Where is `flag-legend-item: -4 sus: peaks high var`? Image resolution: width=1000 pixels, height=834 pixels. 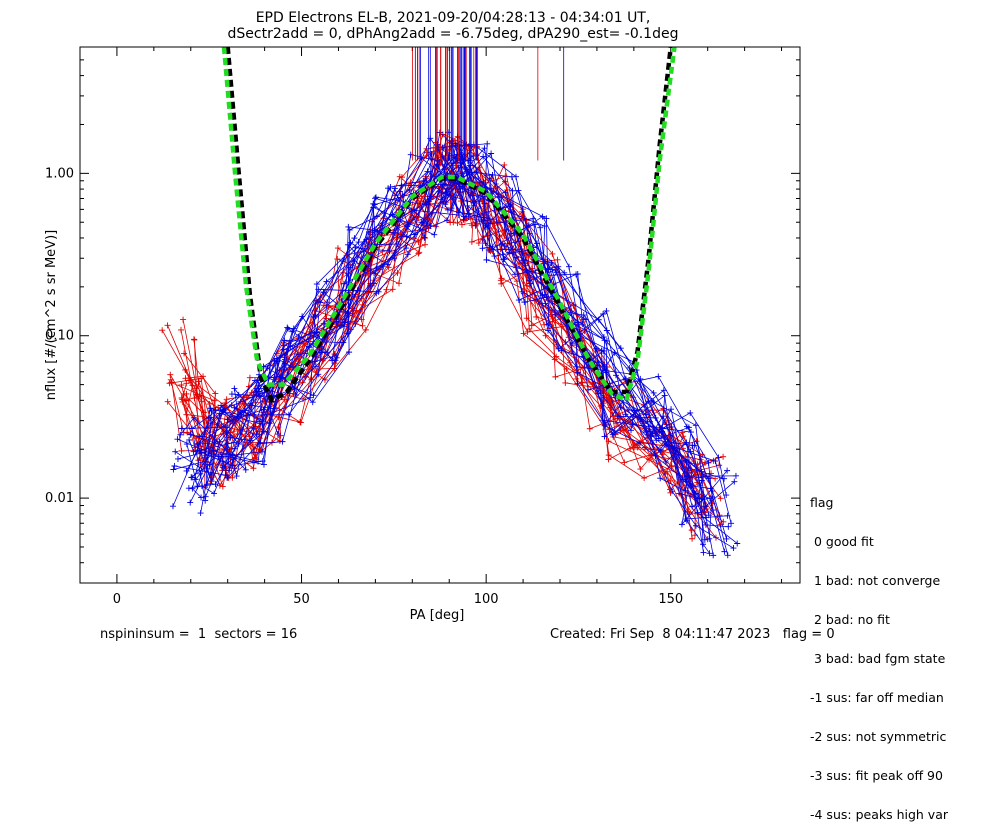
flag-legend-item: -4 sus: peaks high var is located at coordinates (879, 814).